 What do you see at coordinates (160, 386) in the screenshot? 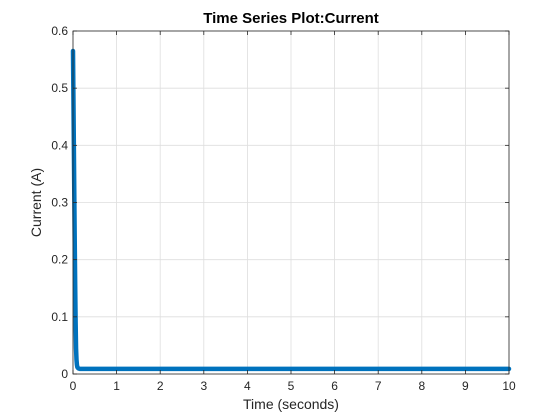
I see `x-tick-label: 2` at bounding box center [160, 386].